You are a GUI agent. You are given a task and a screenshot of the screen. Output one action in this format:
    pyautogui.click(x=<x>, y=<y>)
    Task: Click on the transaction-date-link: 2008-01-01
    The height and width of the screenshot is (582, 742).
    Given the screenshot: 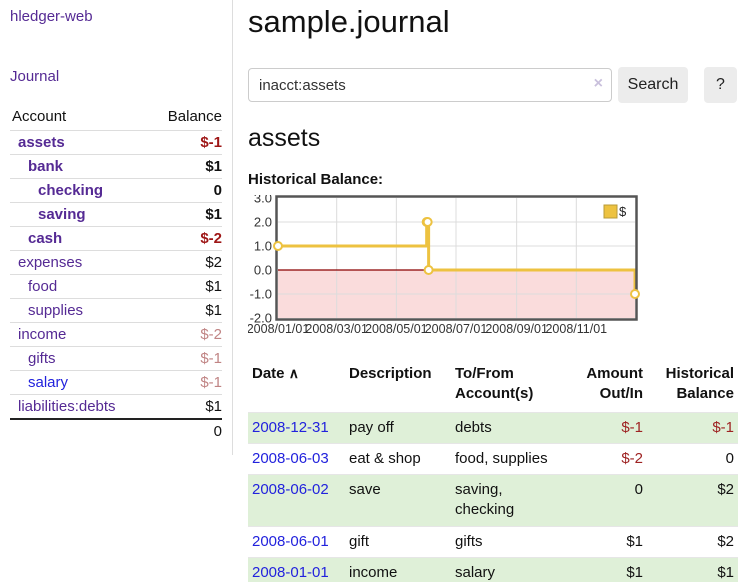 What is the action you would take?
    pyautogui.click(x=290, y=572)
    